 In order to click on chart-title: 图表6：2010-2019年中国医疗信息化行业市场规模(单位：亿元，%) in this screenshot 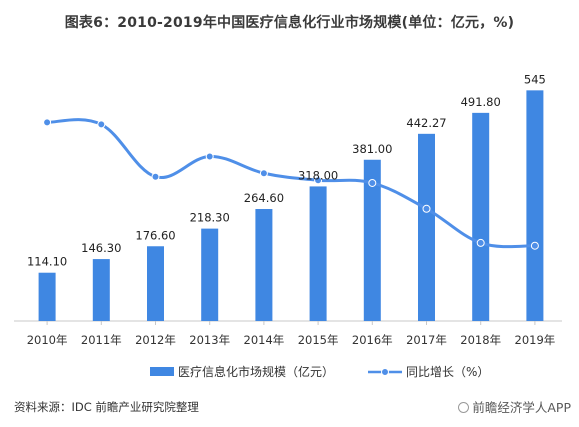, I will do `click(289, 23)`.